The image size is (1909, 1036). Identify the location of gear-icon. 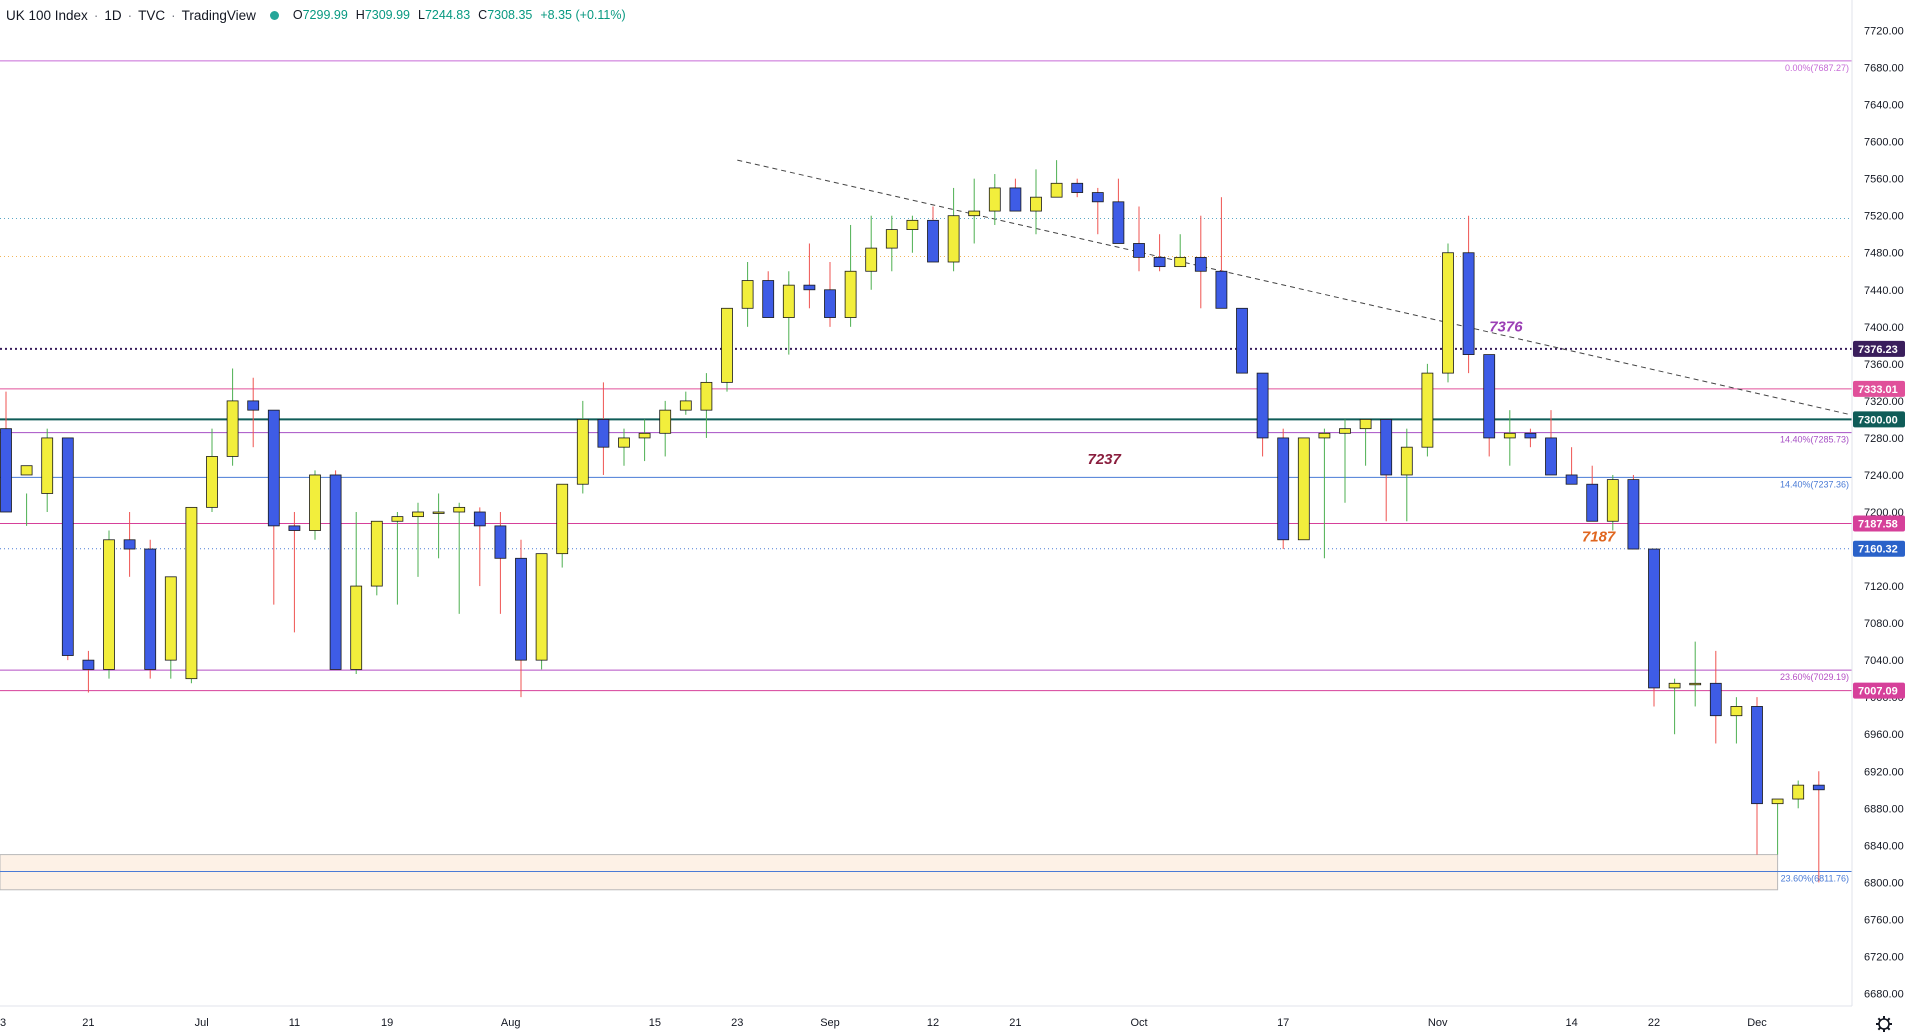
(1884, 1024).